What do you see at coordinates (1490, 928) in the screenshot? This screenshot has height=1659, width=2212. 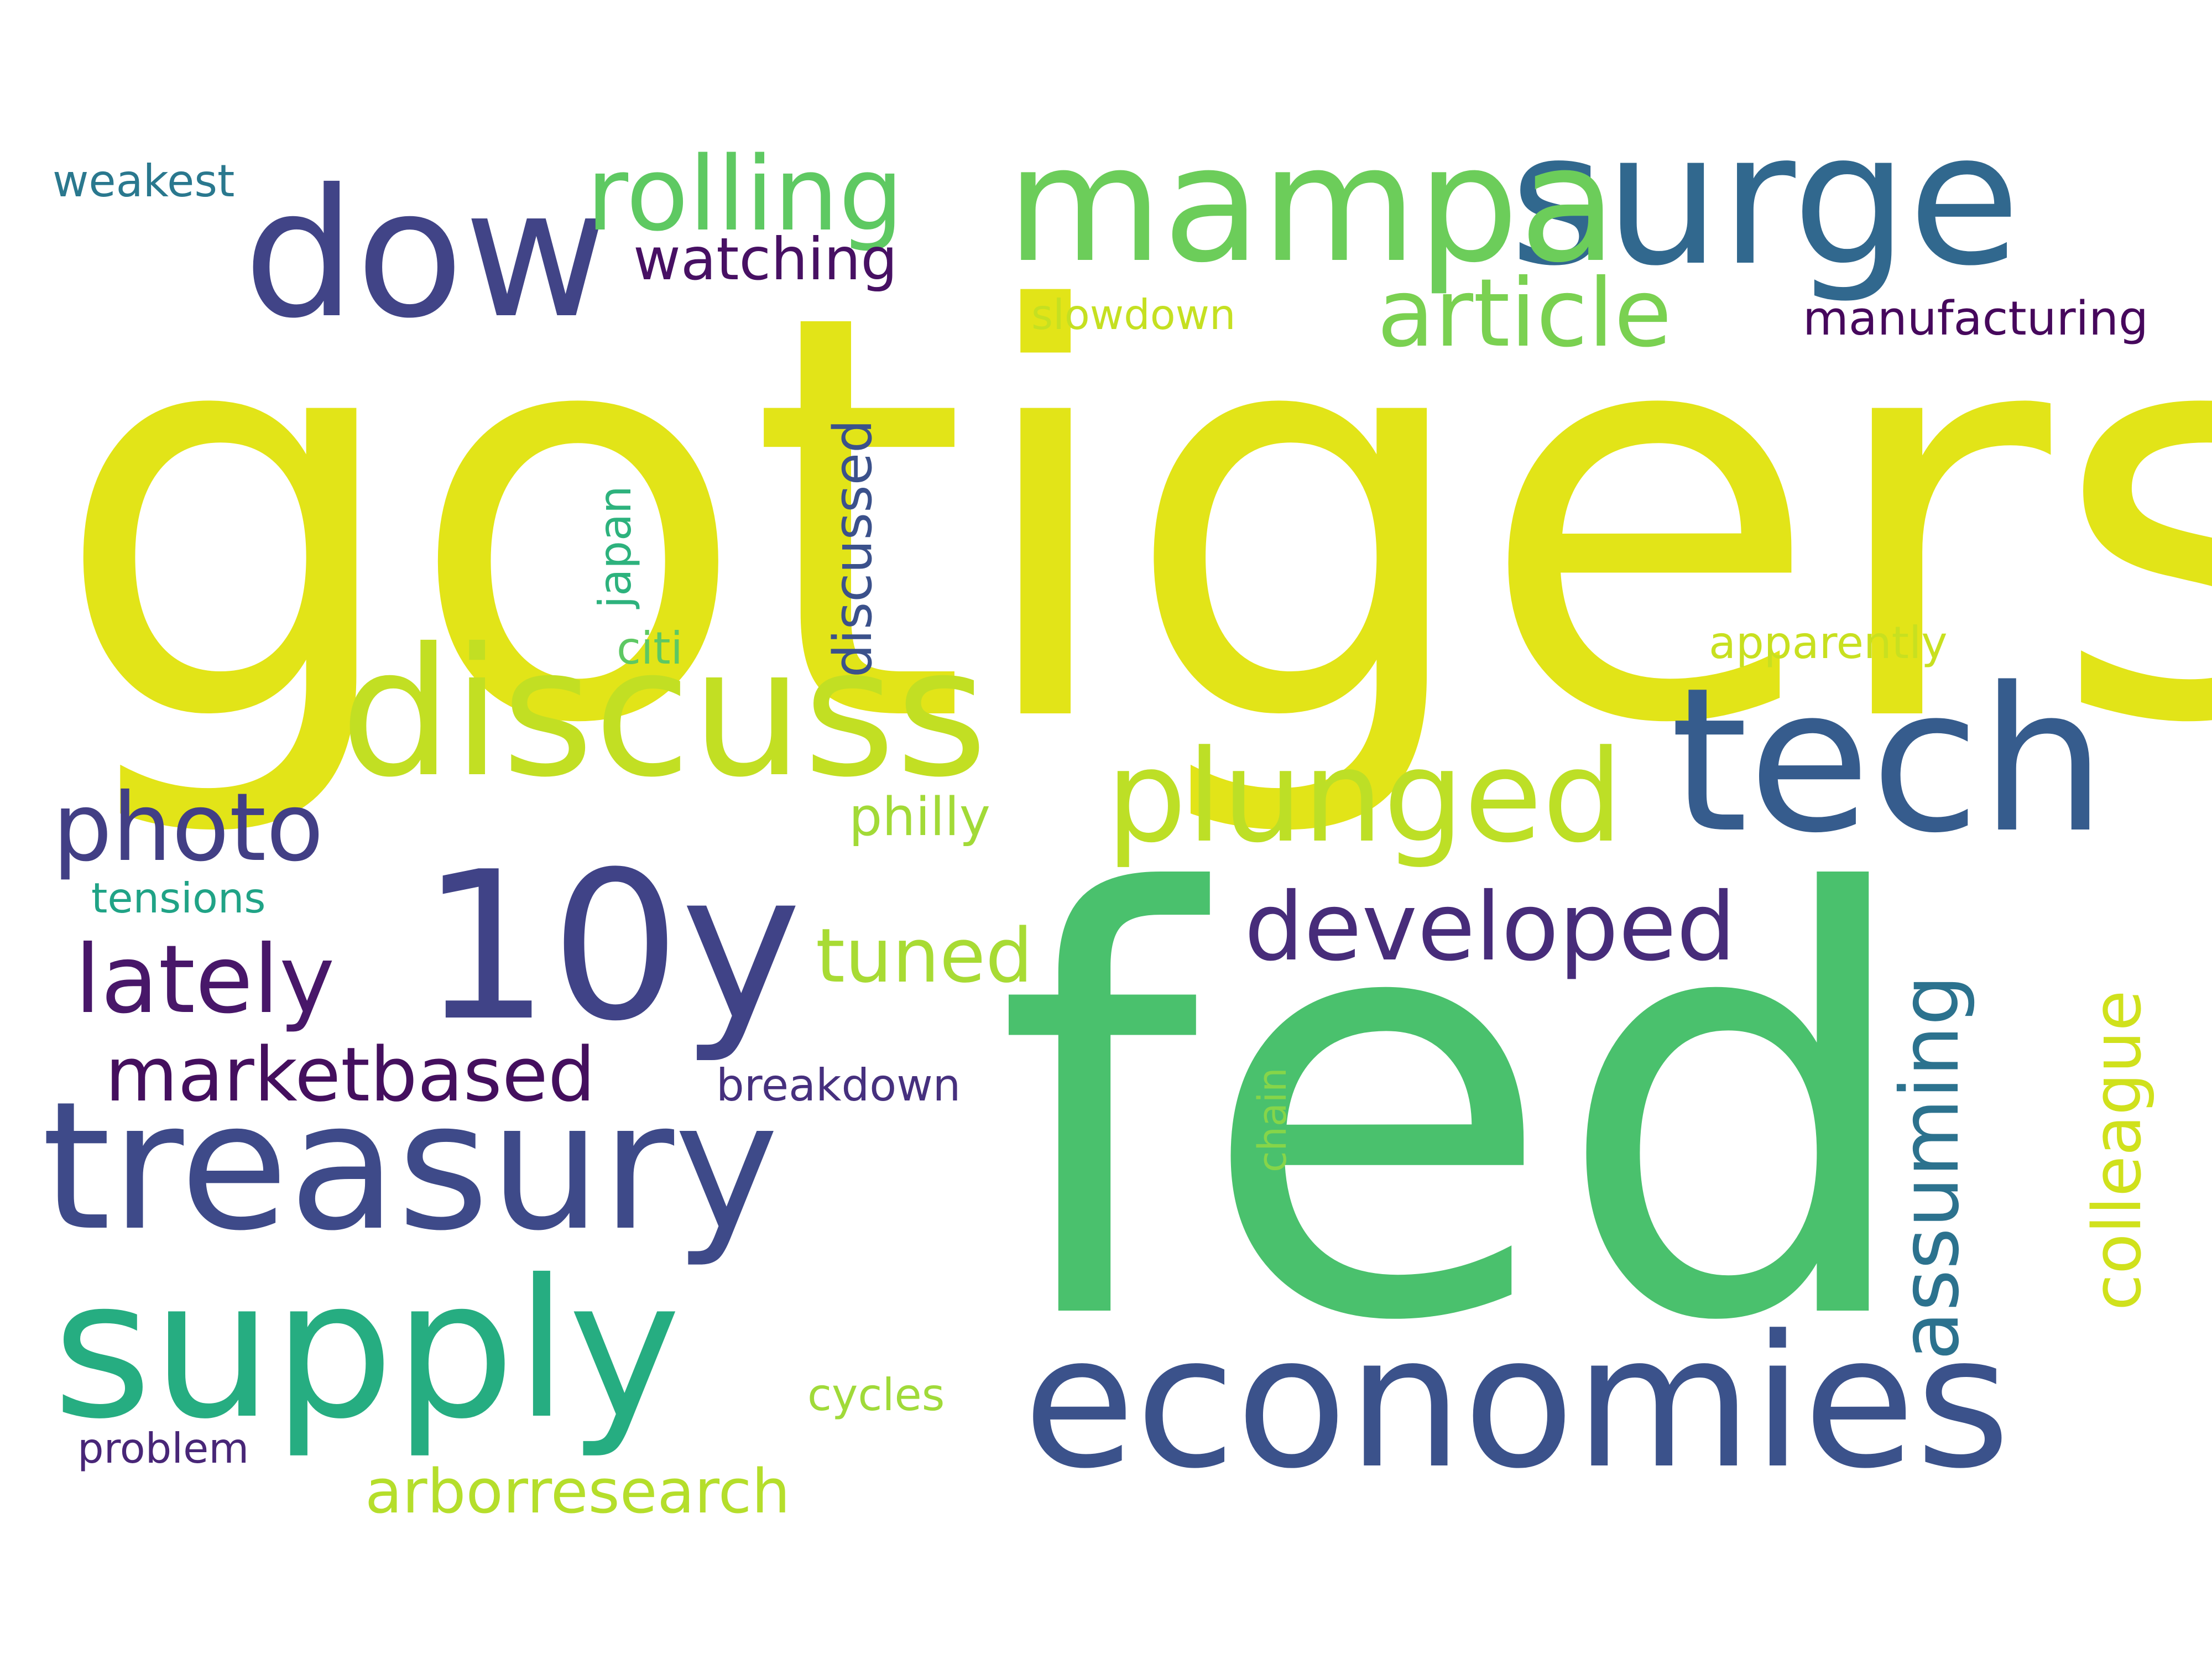 I see `word-developed: developed` at bounding box center [1490, 928].